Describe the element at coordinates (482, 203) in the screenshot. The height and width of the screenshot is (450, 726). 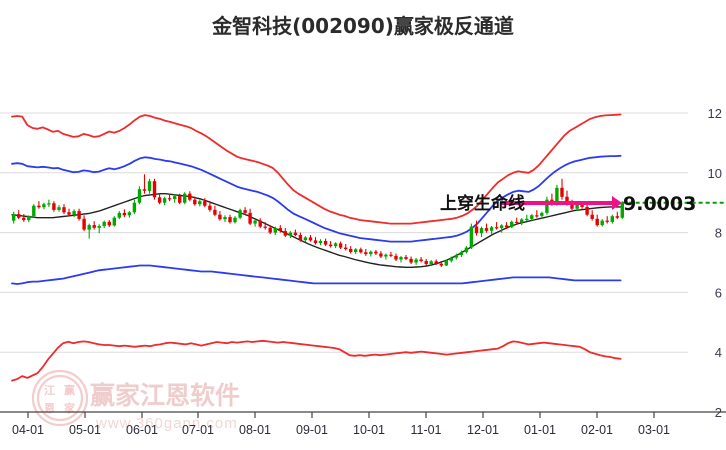
I see `annotation-cross-lifeline: 上穿生命线` at that location.